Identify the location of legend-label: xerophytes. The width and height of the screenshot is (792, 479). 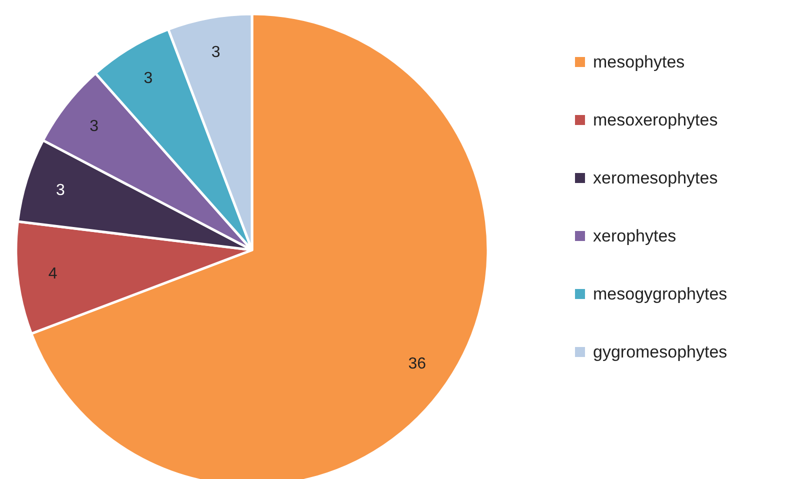
(634, 236).